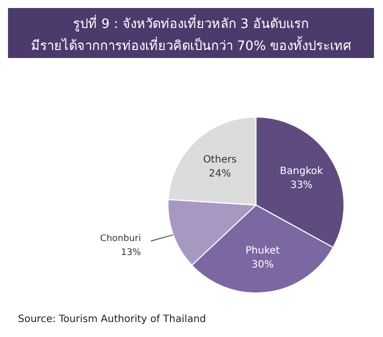  Describe the element at coordinates (302, 172) in the screenshot. I see `slice-label: Bangkok` at that location.